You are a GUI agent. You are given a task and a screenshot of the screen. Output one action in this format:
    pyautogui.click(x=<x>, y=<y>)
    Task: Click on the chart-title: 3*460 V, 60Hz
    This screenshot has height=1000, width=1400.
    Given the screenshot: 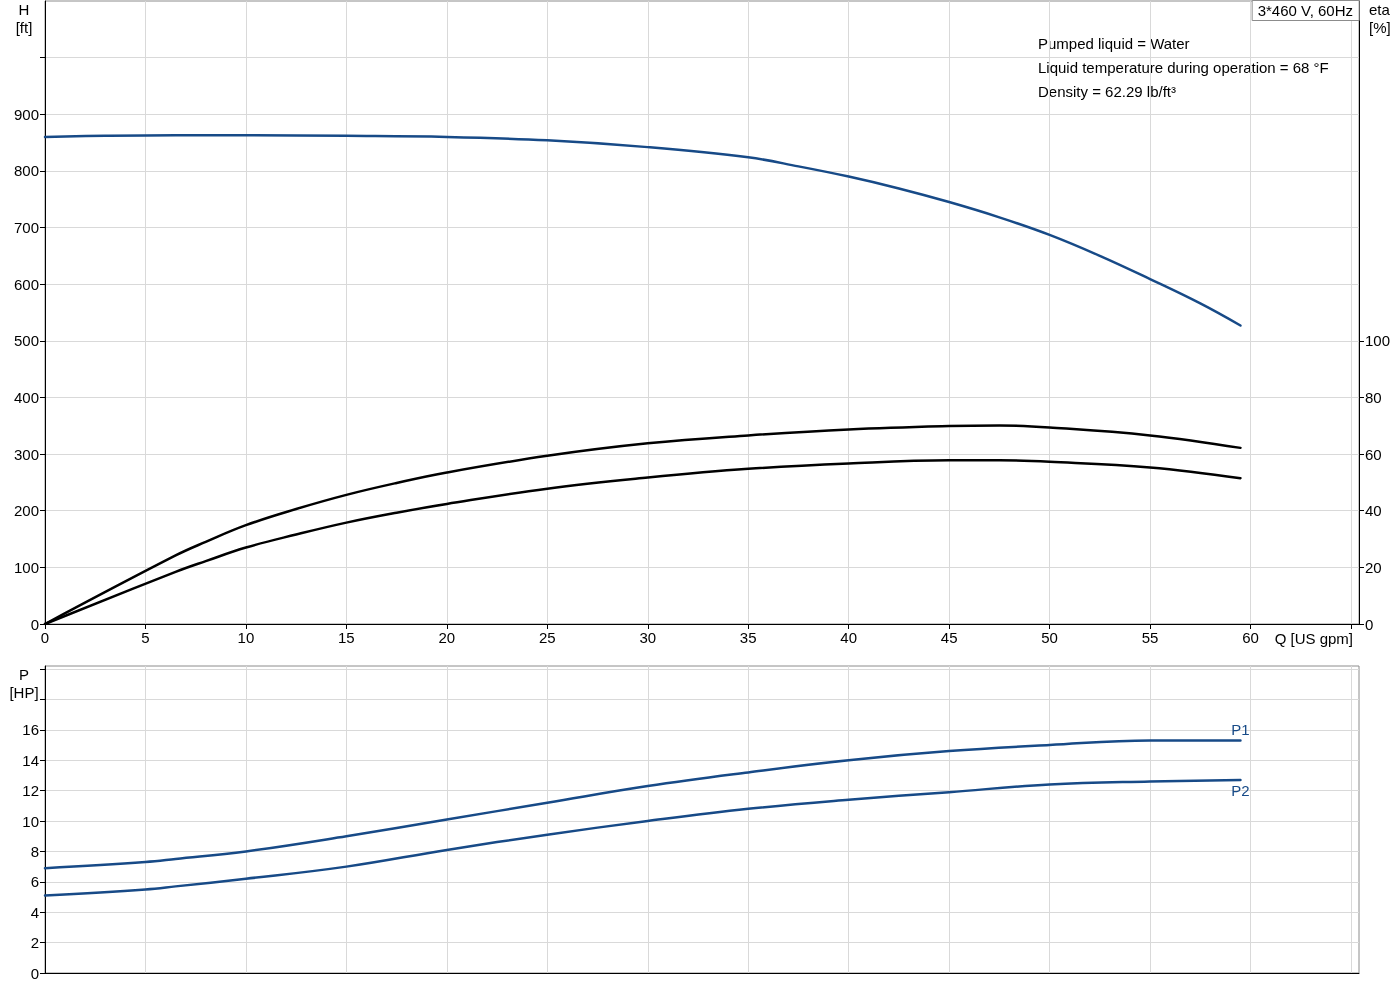 What is the action you would take?
    pyautogui.click(x=1305, y=10)
    